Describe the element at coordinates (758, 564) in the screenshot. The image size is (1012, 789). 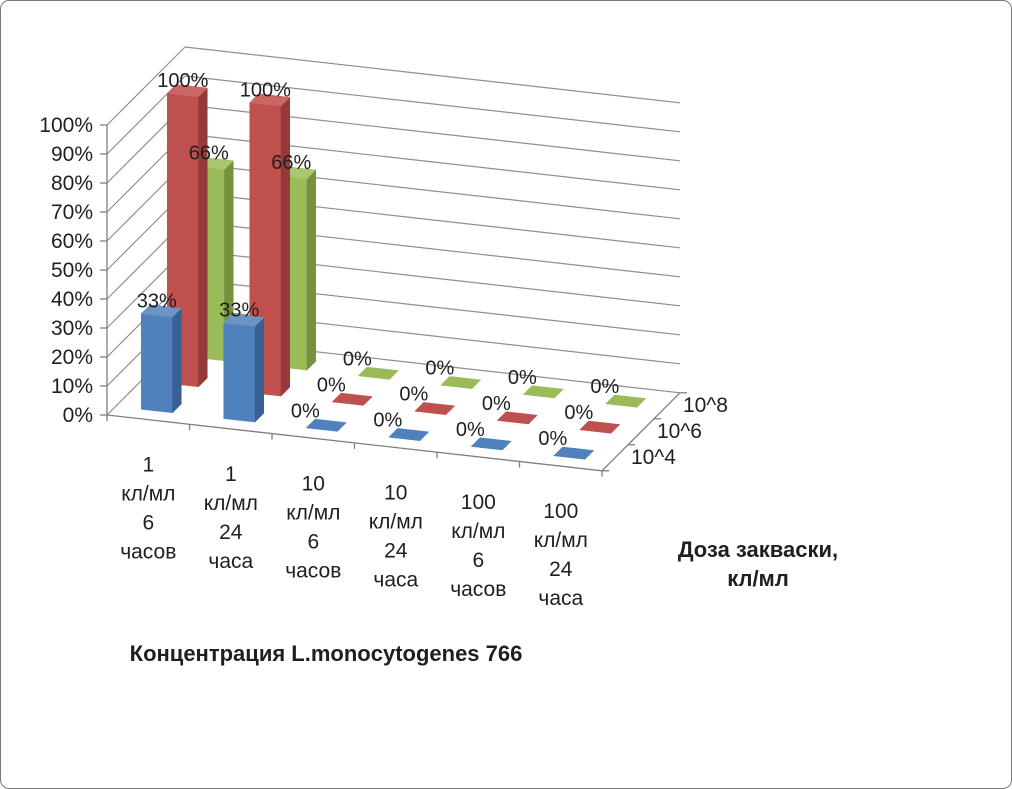
I see `depth-axis-title: Доза закваски, кл/мл` at that location.